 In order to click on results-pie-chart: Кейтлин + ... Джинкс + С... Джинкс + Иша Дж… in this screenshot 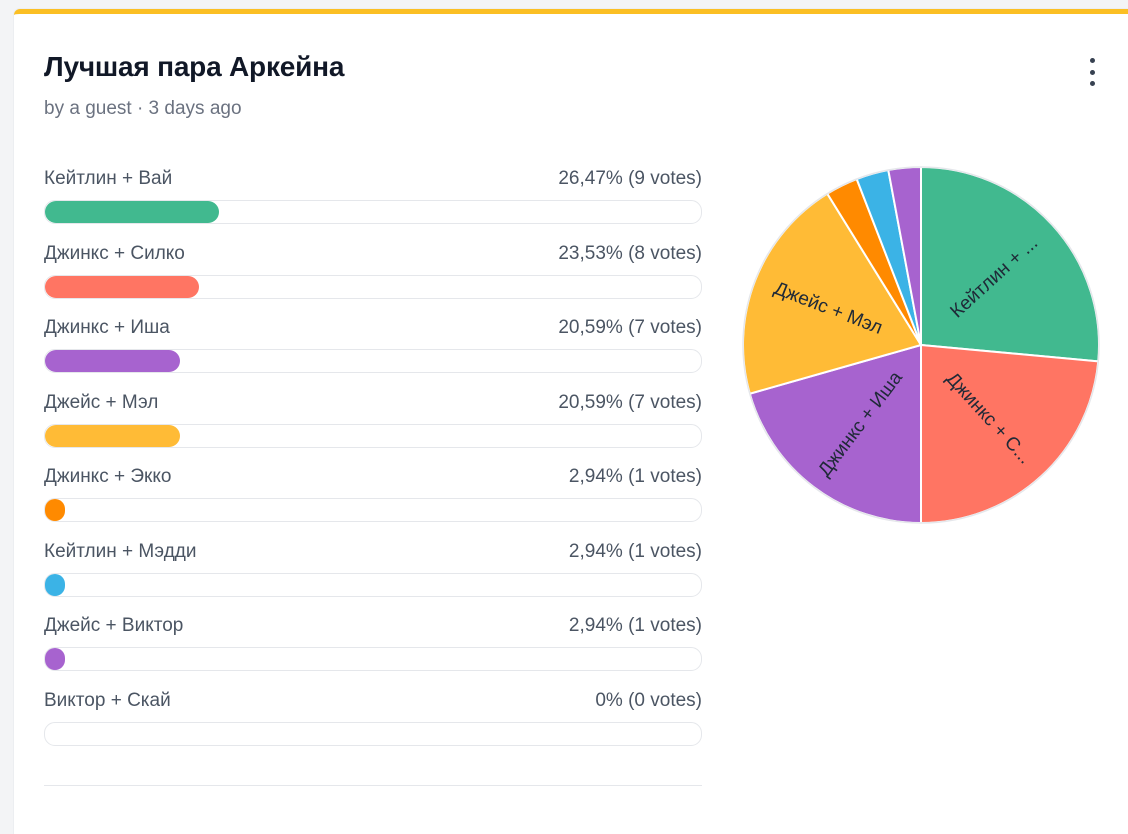, I will do `click(921, 345)`.